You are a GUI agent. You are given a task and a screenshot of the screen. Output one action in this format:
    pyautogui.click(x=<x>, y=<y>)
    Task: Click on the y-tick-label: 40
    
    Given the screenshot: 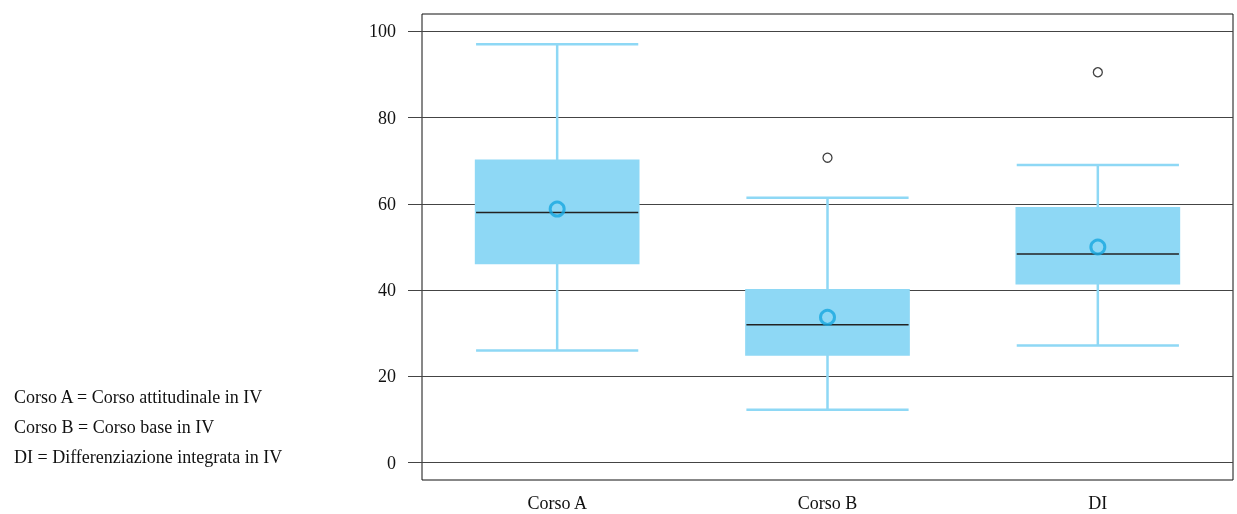 What is the action you would take?
    pyautogui.click(x=387, y=290)
    